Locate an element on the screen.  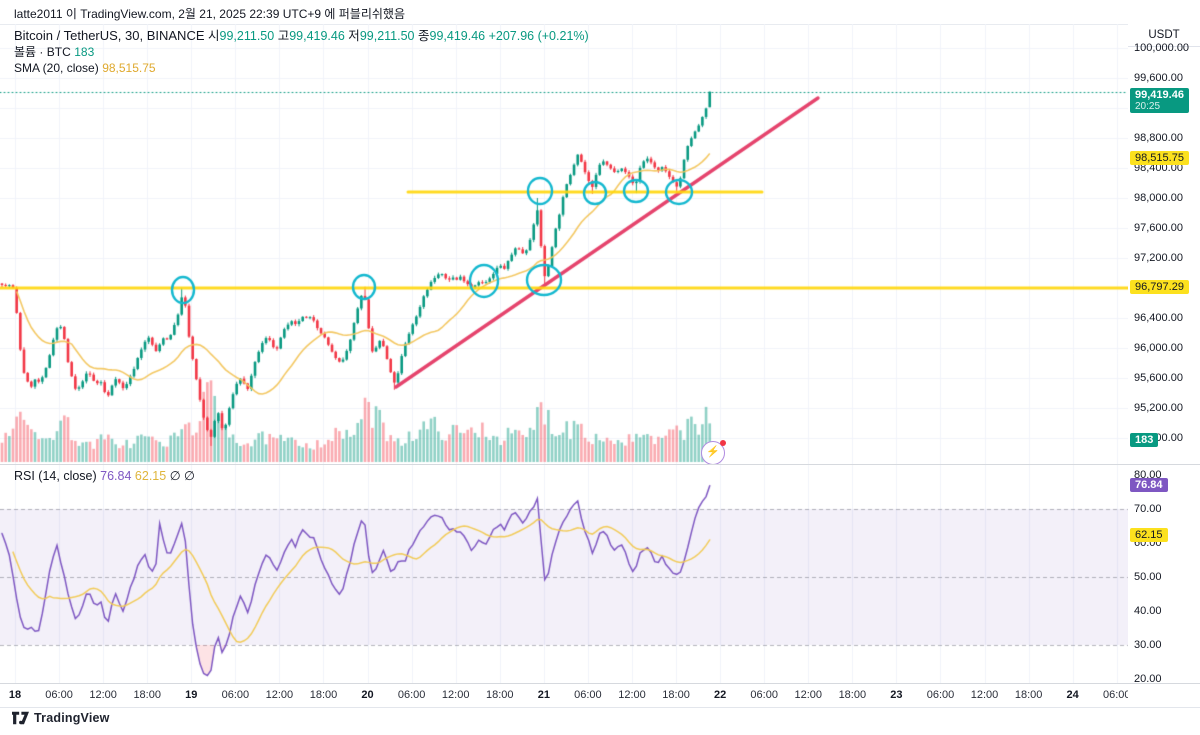
low-label: 저 is located at coordinates (354, 36).